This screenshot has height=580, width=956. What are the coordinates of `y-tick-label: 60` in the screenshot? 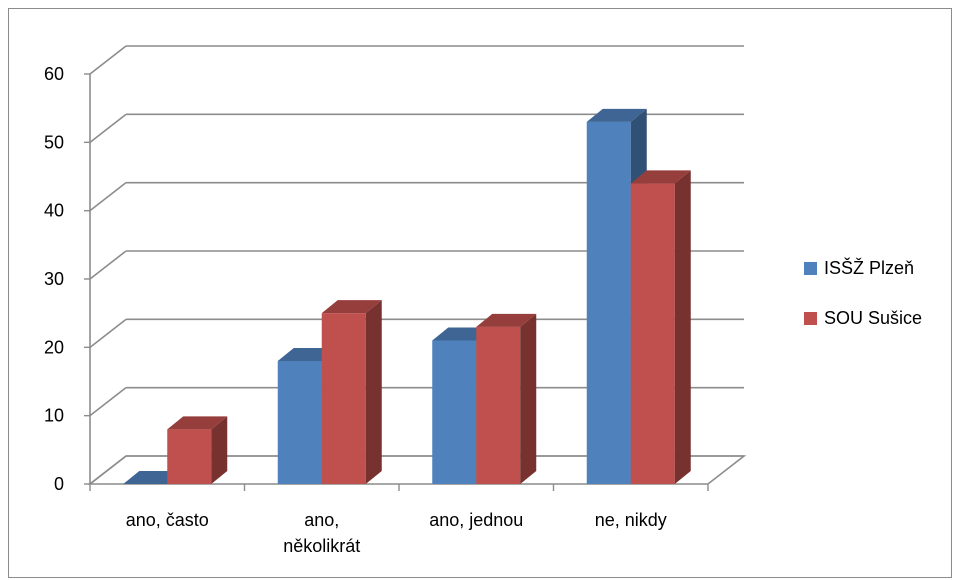 It's located at (54, 74).